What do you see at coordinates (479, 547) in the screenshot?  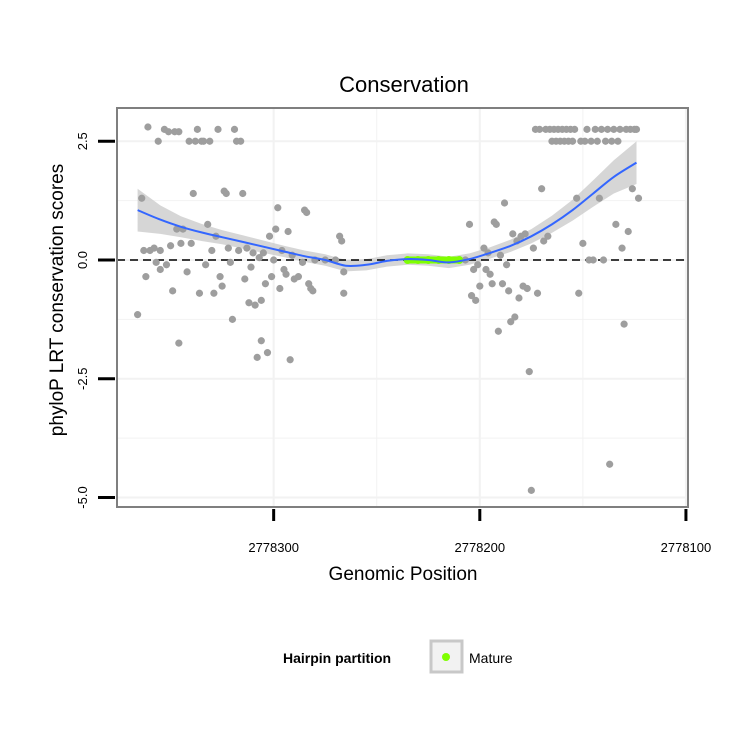 I see `x-tick-label: 2778200` at bounding box center [479, 547].